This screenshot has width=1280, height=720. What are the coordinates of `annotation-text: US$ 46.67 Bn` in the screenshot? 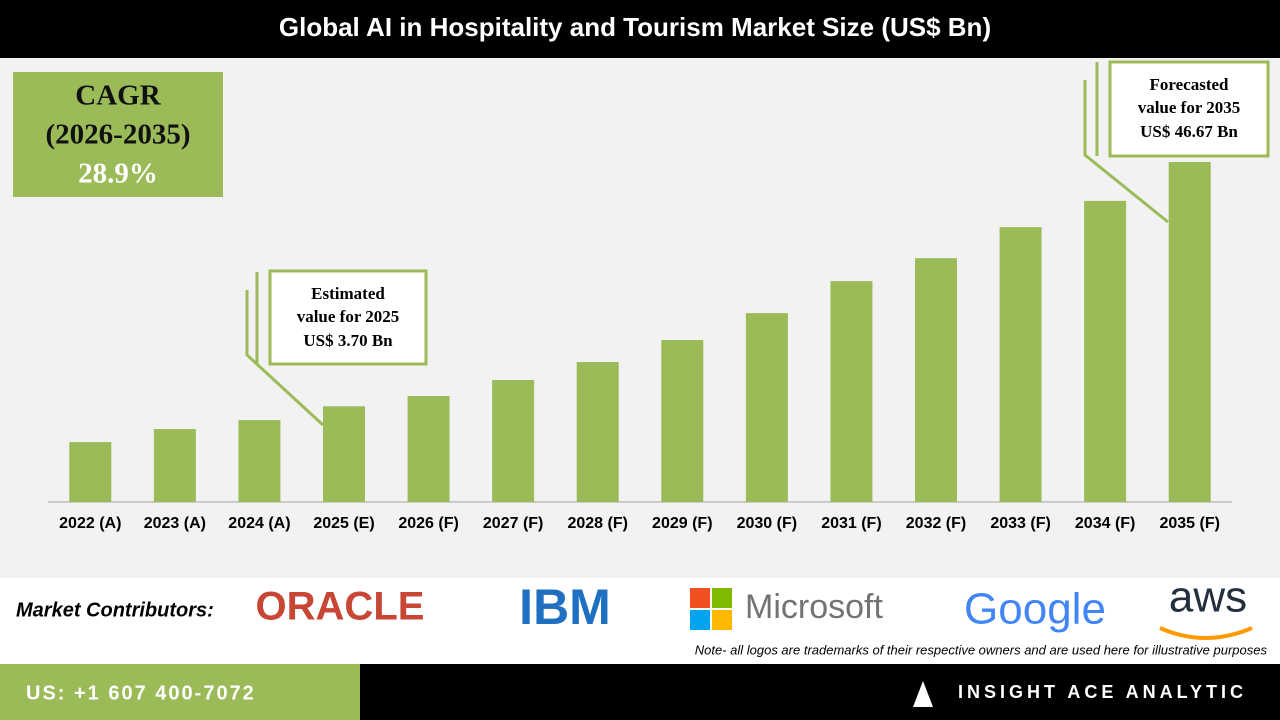 It's located at (1189, 131).